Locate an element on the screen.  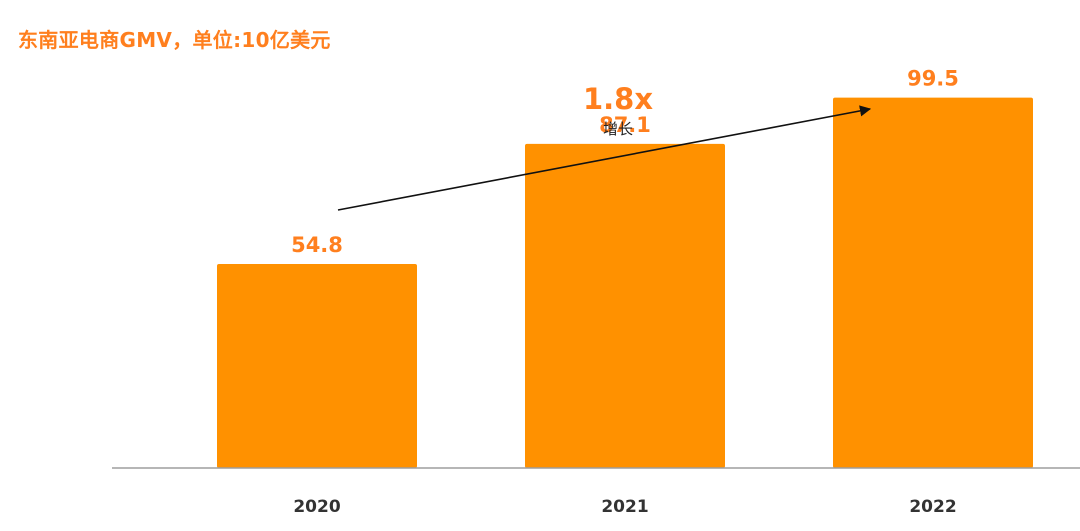
growth-value-label: 1.8x is located at coordinates (618, 99).